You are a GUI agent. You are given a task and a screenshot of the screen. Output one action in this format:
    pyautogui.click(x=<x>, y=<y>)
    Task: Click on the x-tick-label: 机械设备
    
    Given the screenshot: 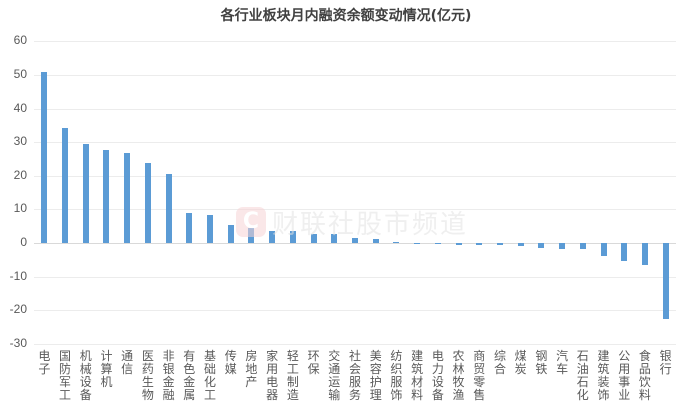 What is the action you would take?
    pyautogui.click(x=85, y=375)
    